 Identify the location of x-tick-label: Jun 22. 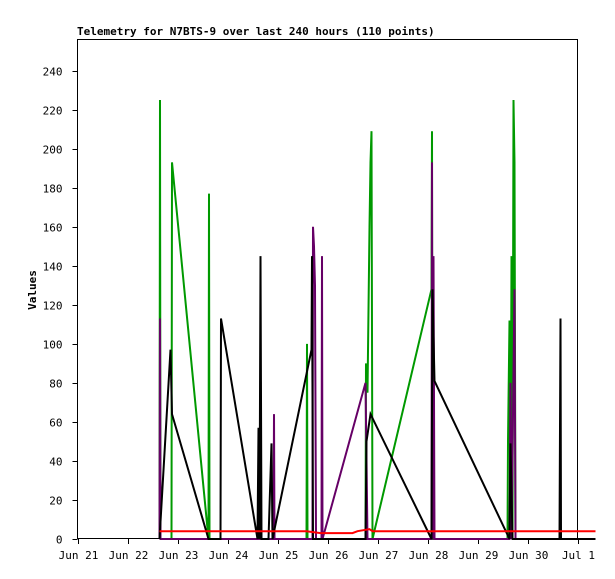
(129, 555).